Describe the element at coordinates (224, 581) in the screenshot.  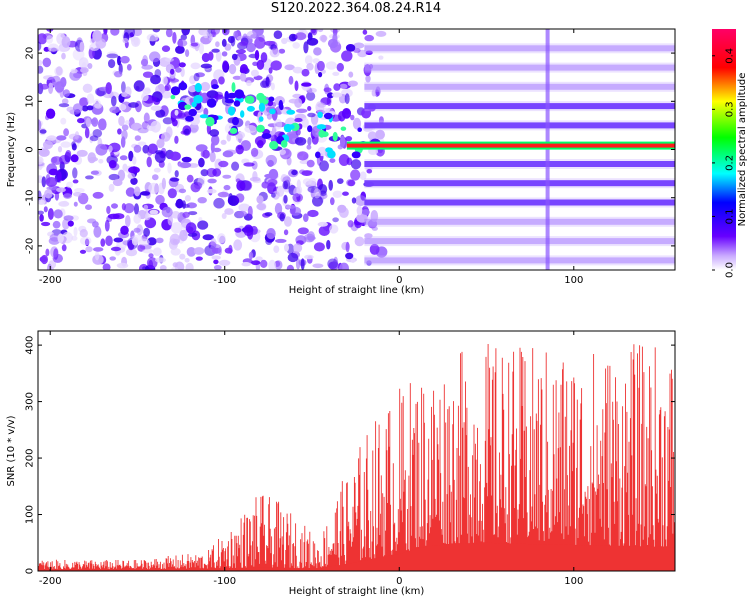
I see `snr-xtick-label: -100` at that location.